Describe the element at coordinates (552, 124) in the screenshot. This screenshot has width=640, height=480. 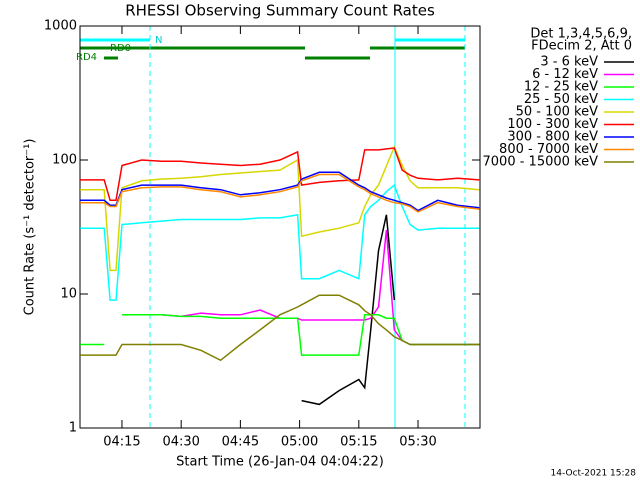
I see `legend-label: 100 - 300 keV` at that location.